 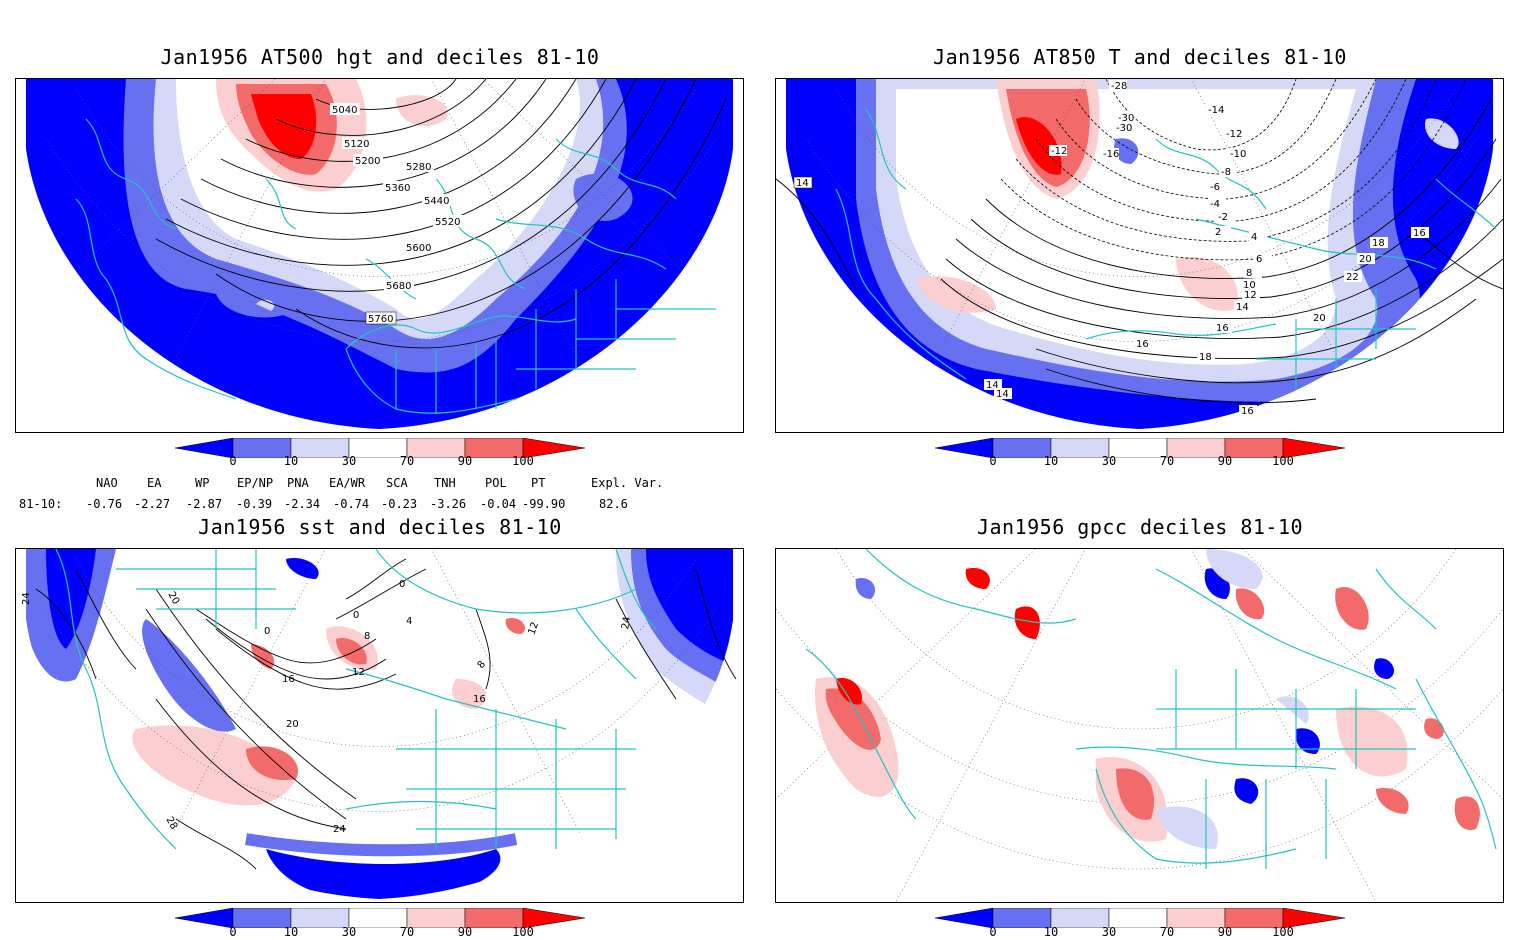 I want to click on contour-label: 2, so click(x=1222, y=232).